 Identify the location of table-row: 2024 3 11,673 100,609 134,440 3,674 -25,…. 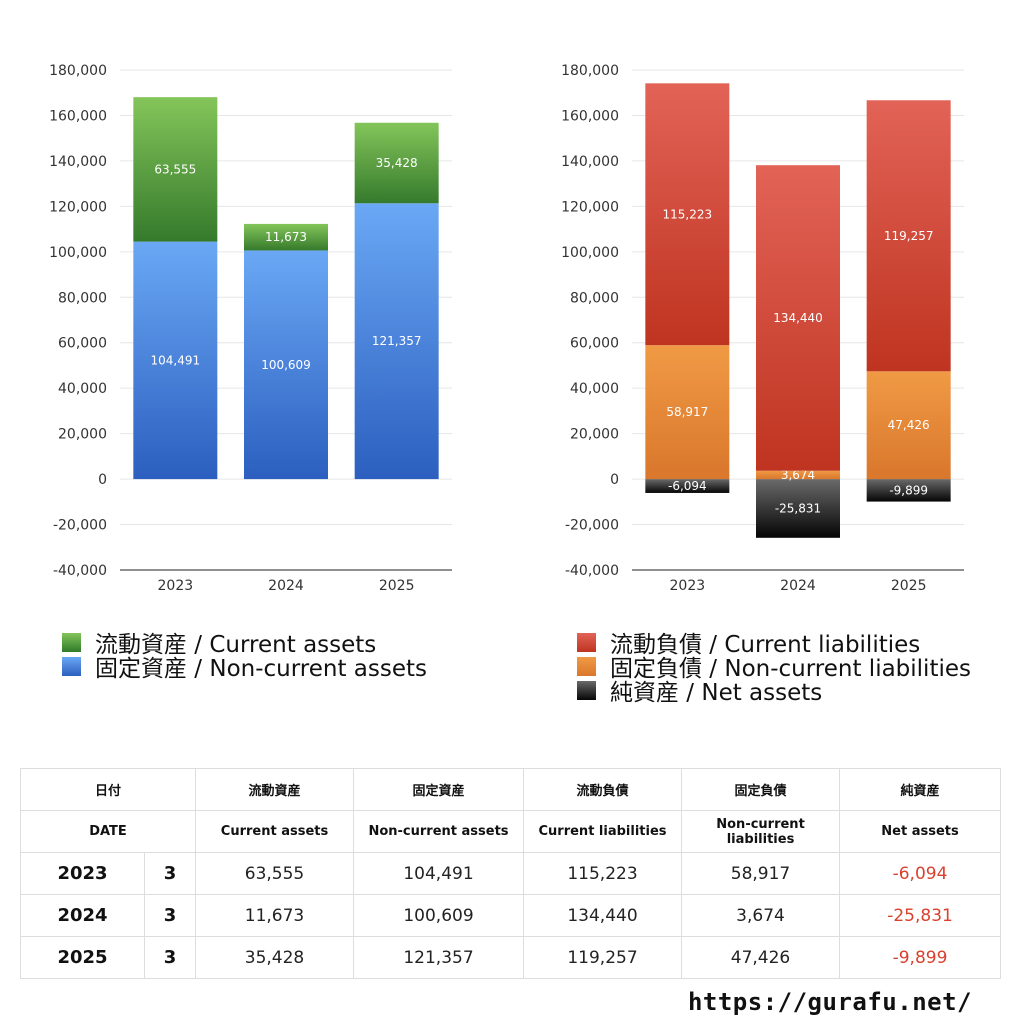
(511, 915).